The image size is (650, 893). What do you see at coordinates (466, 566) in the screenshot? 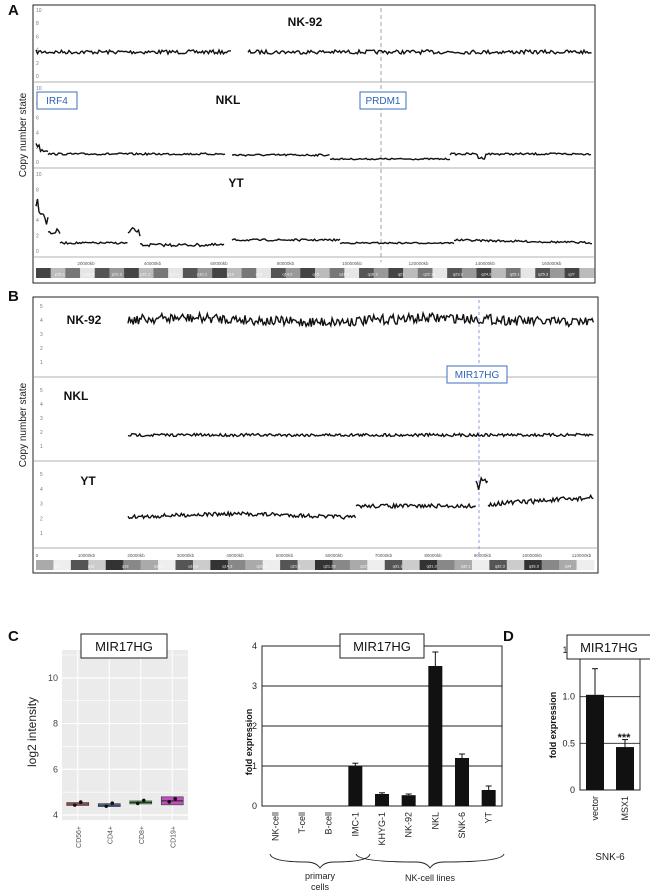
I see `band-label: q32.1` at bounding box center [466, 566].